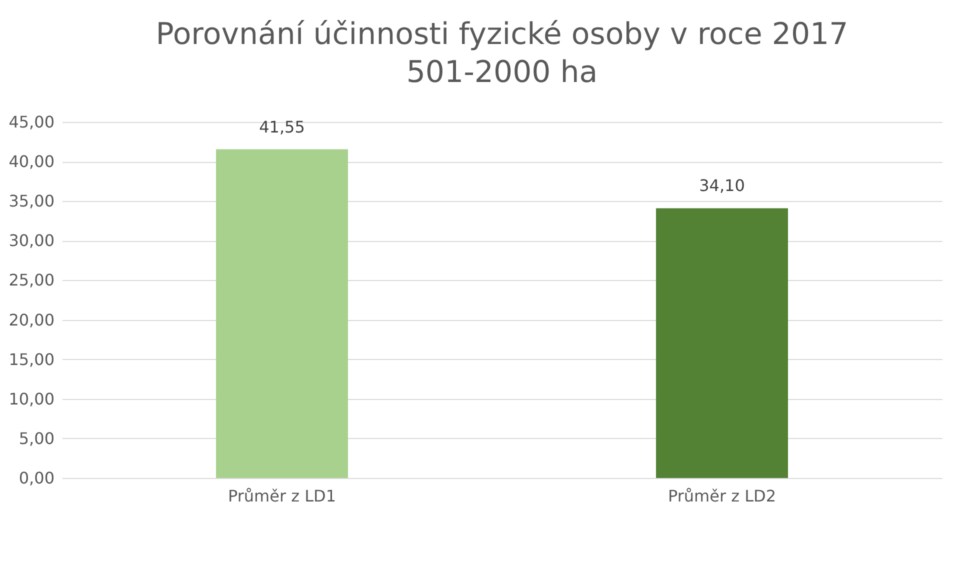 This screenshot has width=956, height=562. I want to click on chart-subtitle: 501-2000 ha, so click(502, 72).